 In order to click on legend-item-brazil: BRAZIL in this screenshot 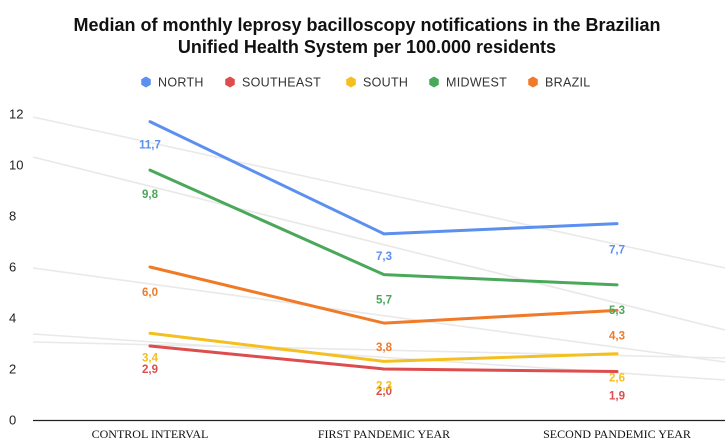, I will do `click(559, 83)`.